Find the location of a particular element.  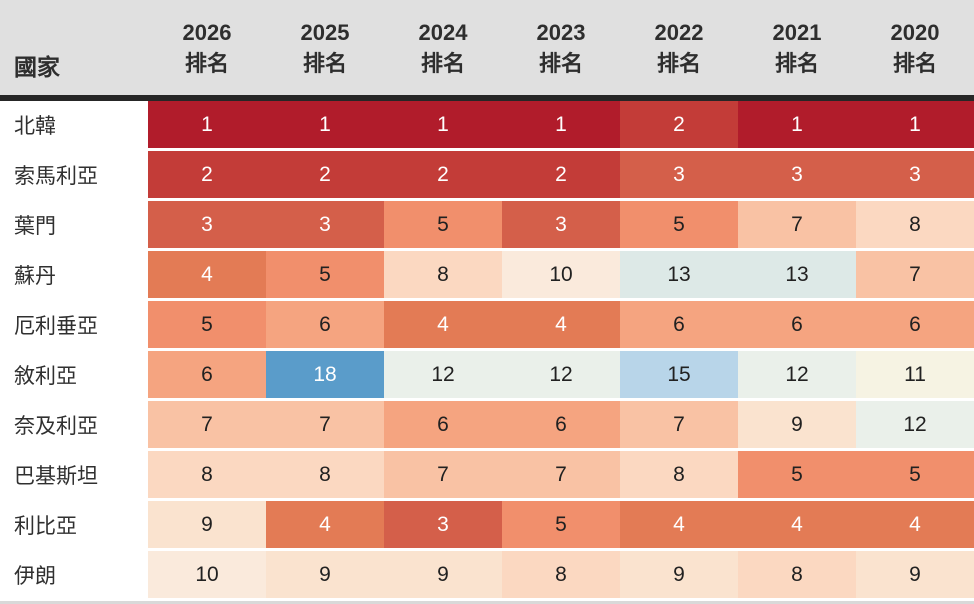

table-row: 奈及利亞 7 7 6 6 7 9 12 is located at coordinates (487, 424).